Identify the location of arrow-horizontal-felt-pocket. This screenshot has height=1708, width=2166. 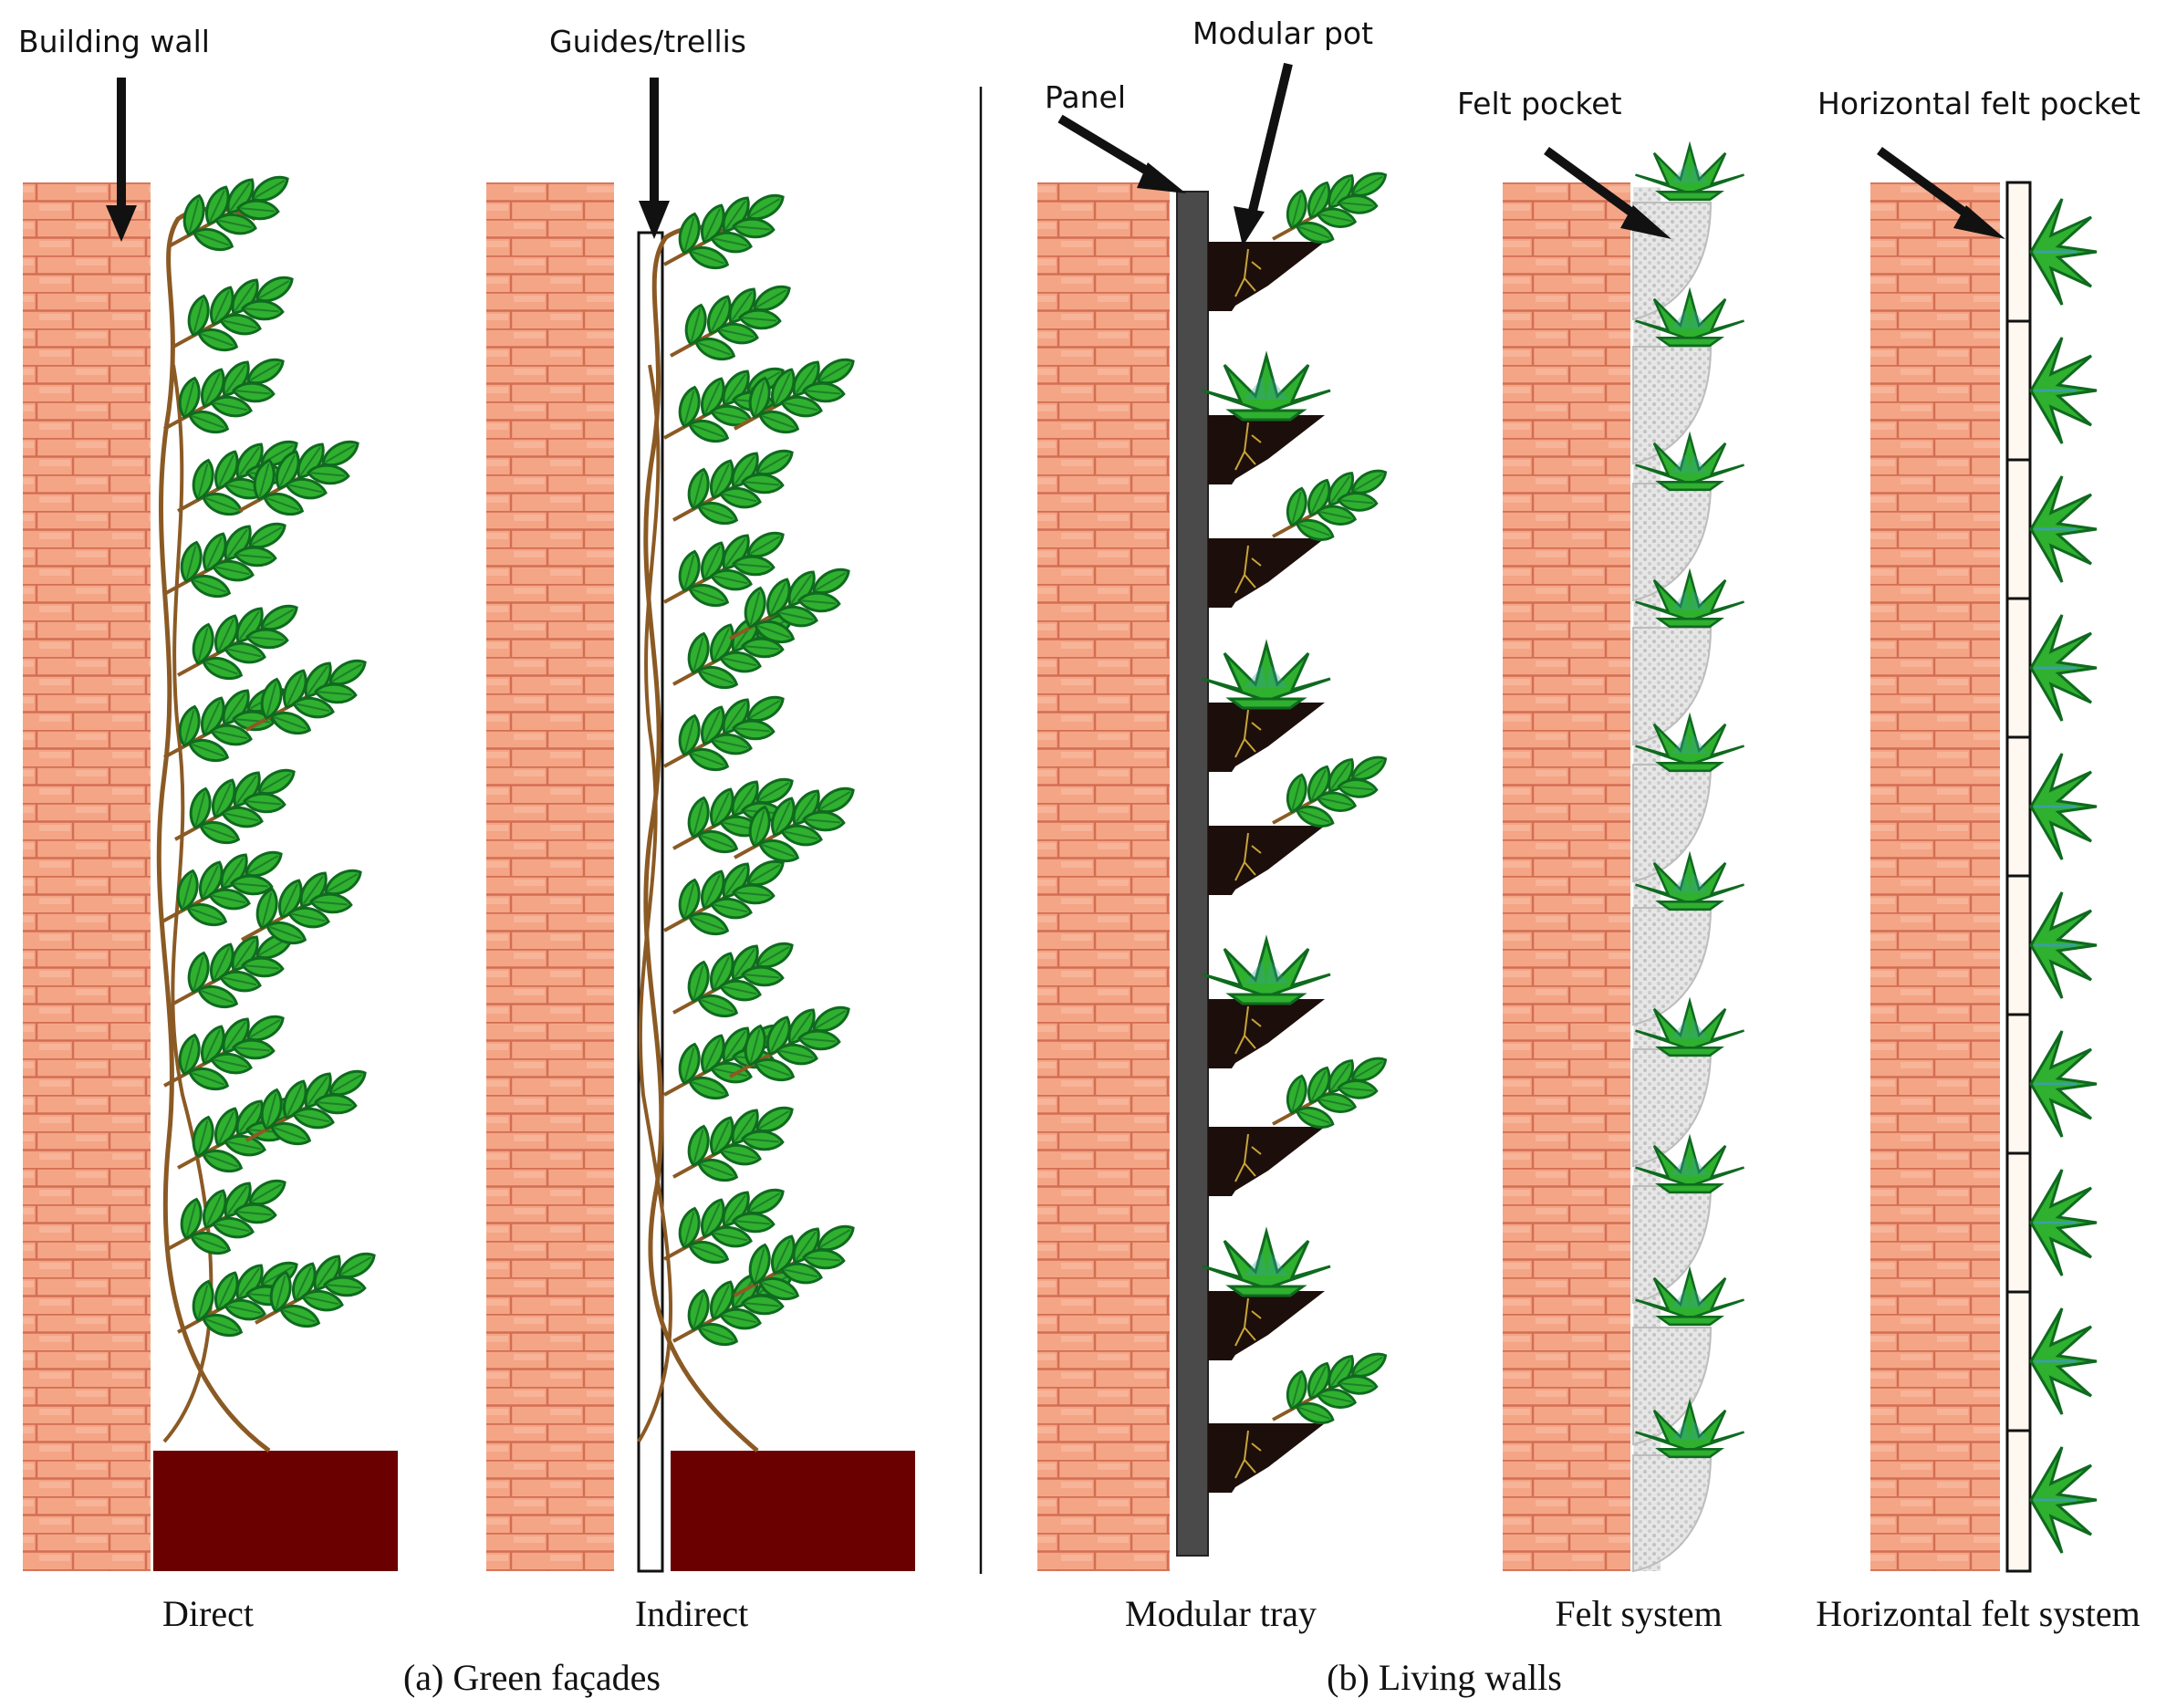
(1941, 193).